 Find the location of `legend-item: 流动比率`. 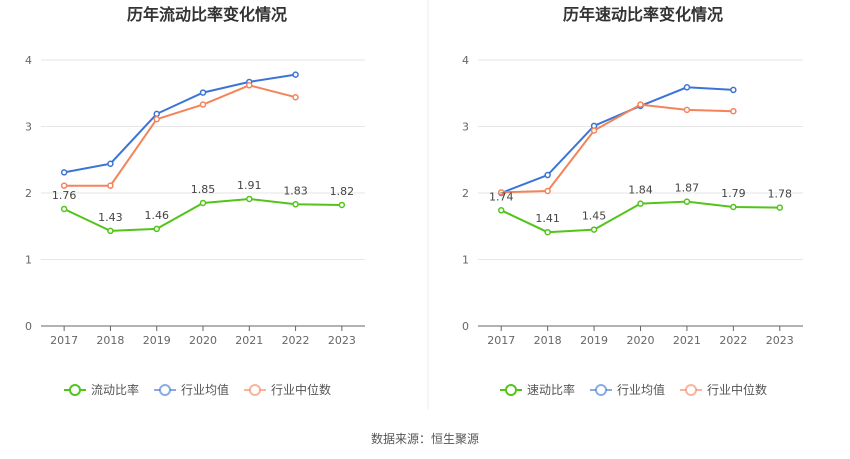

legend-item: 流动比率 is located at coordinates (101, 389).